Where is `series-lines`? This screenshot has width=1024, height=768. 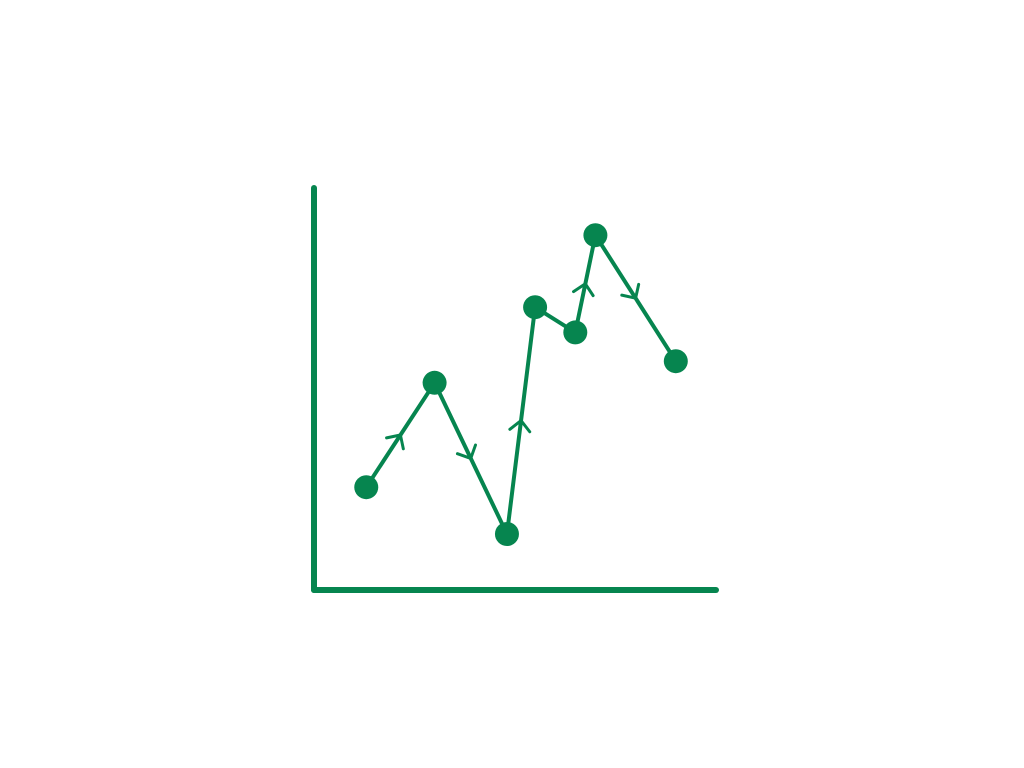 series-lines is located at coordinates (521, 384).